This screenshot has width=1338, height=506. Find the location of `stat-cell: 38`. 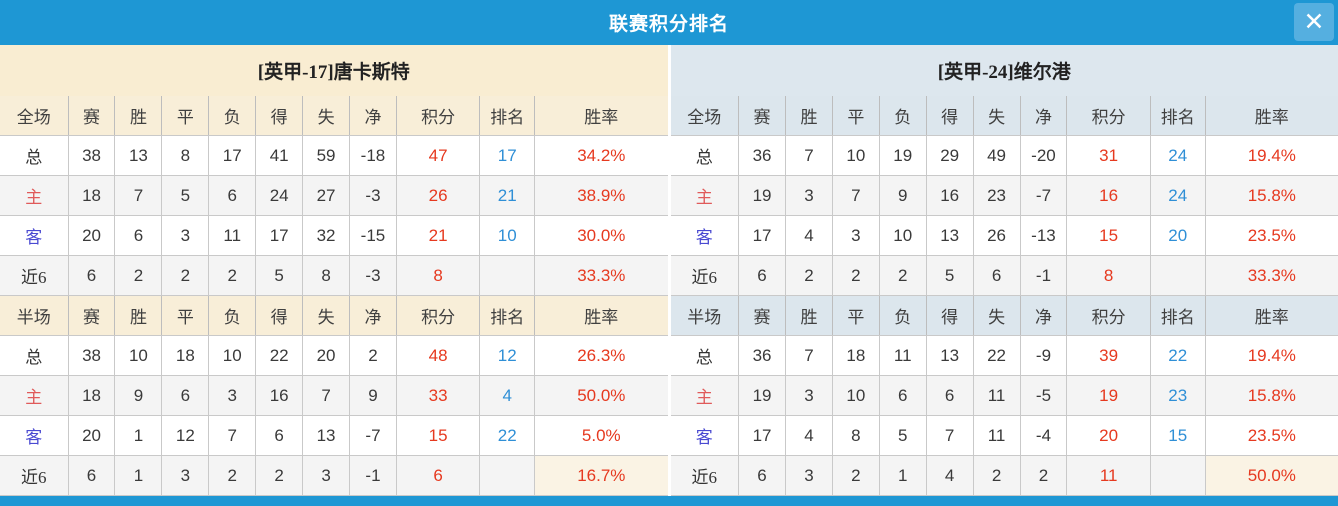

stat-cell: 38 is located at coordinates (92, 355).